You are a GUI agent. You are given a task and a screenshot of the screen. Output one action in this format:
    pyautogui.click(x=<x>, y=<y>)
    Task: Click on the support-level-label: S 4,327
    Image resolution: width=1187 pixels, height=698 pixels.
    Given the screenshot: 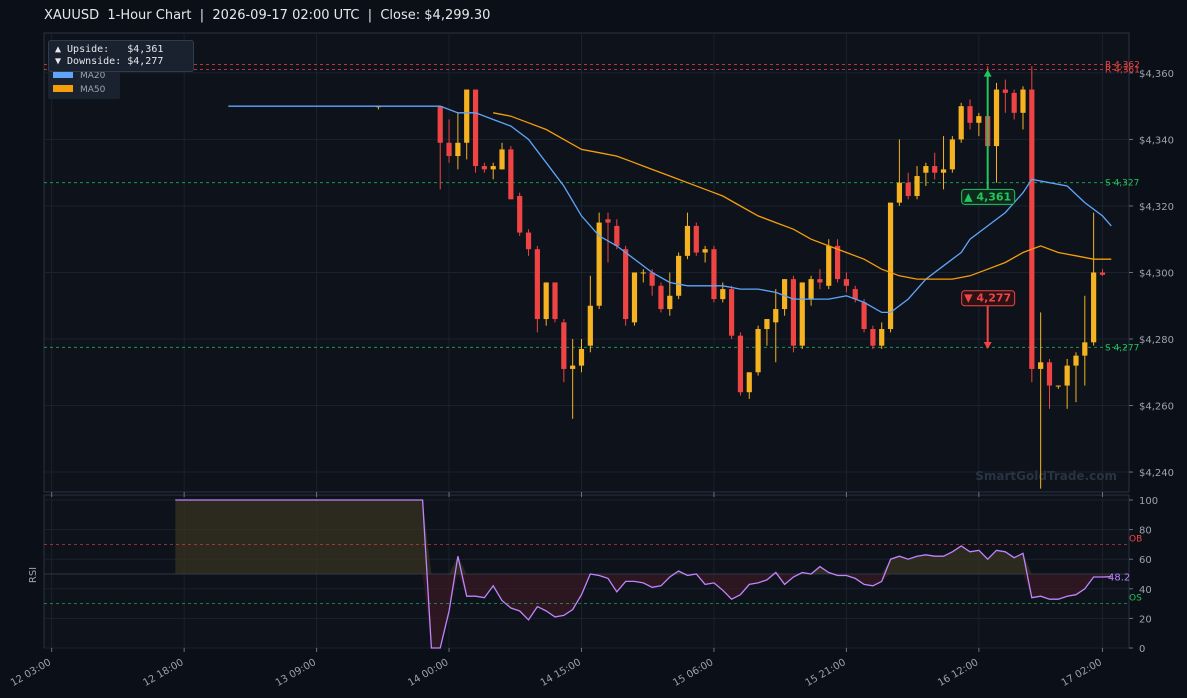 What is the action you would take?
    pyautogui.click(x=1122, y=184)
    